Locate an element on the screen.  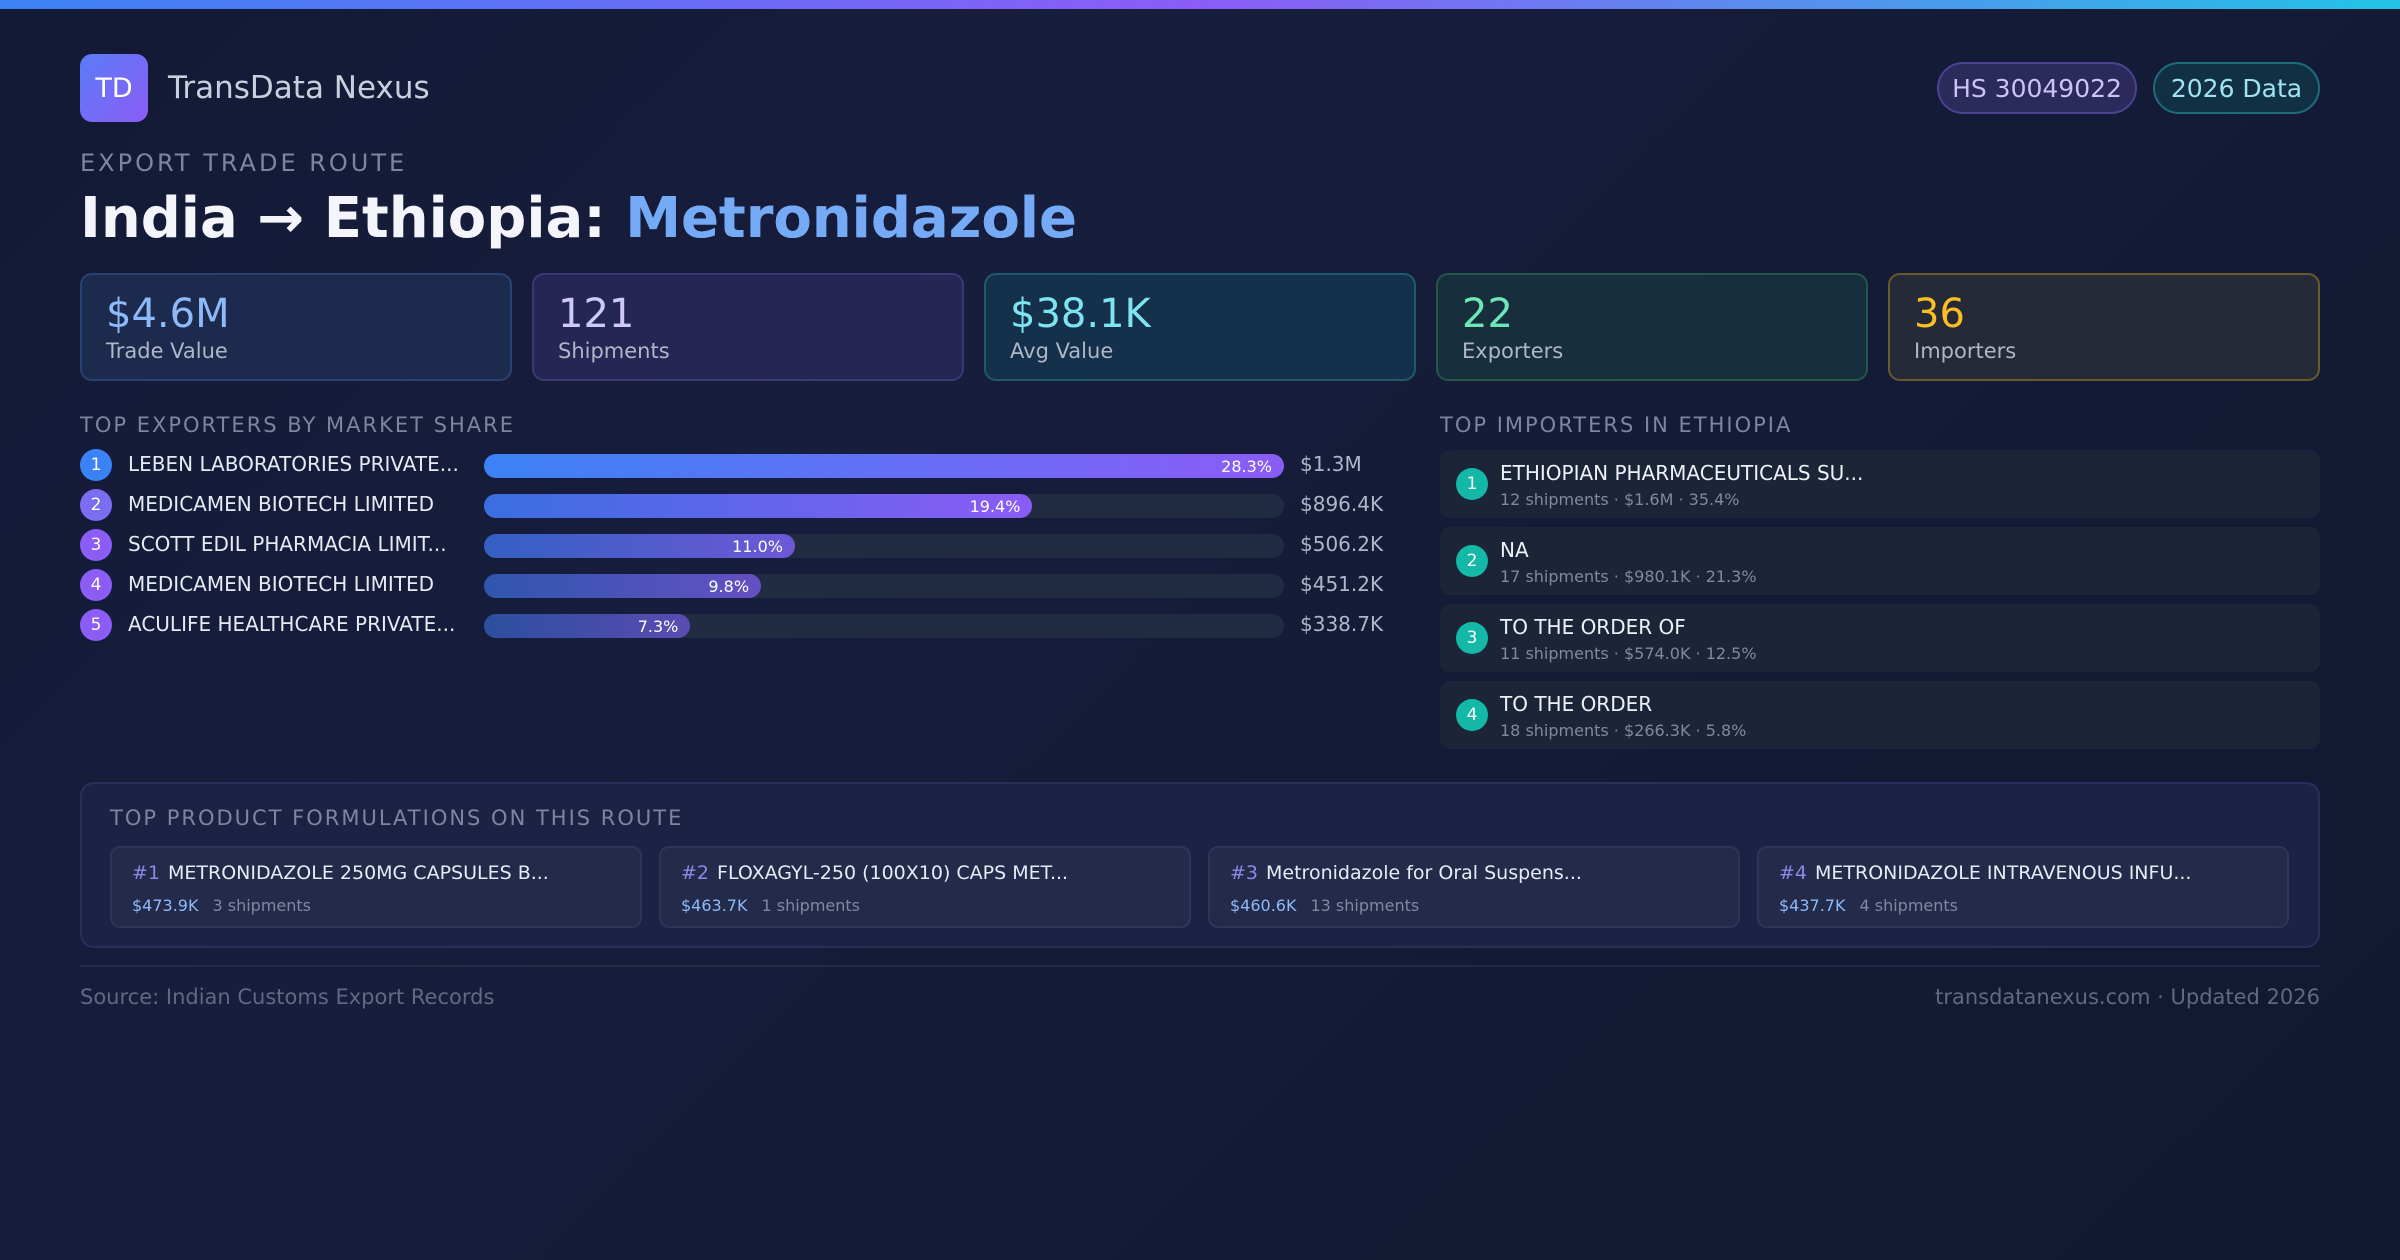
formulations-heading: TOP PRODUCT FORMULATIONS ON THIS ROUTE is located at coordinates (397, 818).